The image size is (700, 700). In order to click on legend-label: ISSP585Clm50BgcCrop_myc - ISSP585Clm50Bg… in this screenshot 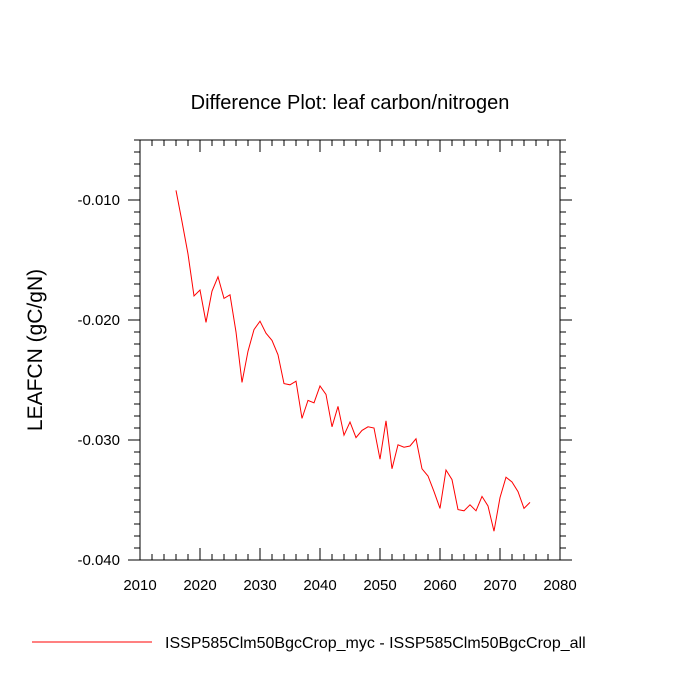, I will do `click(375, 643)`.